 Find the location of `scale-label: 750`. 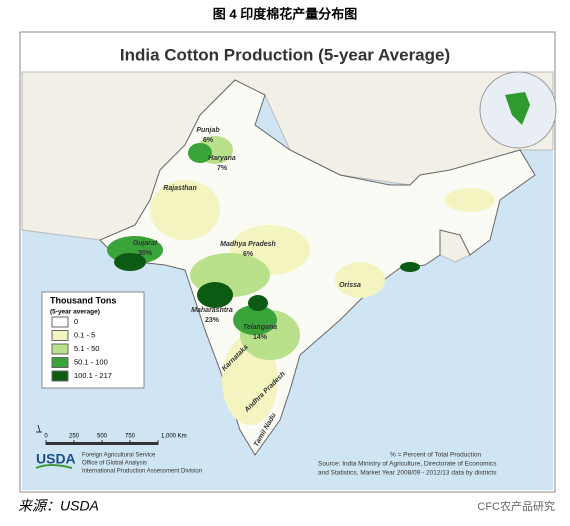

scale-label: 750 is located at coordinates (130, 437).